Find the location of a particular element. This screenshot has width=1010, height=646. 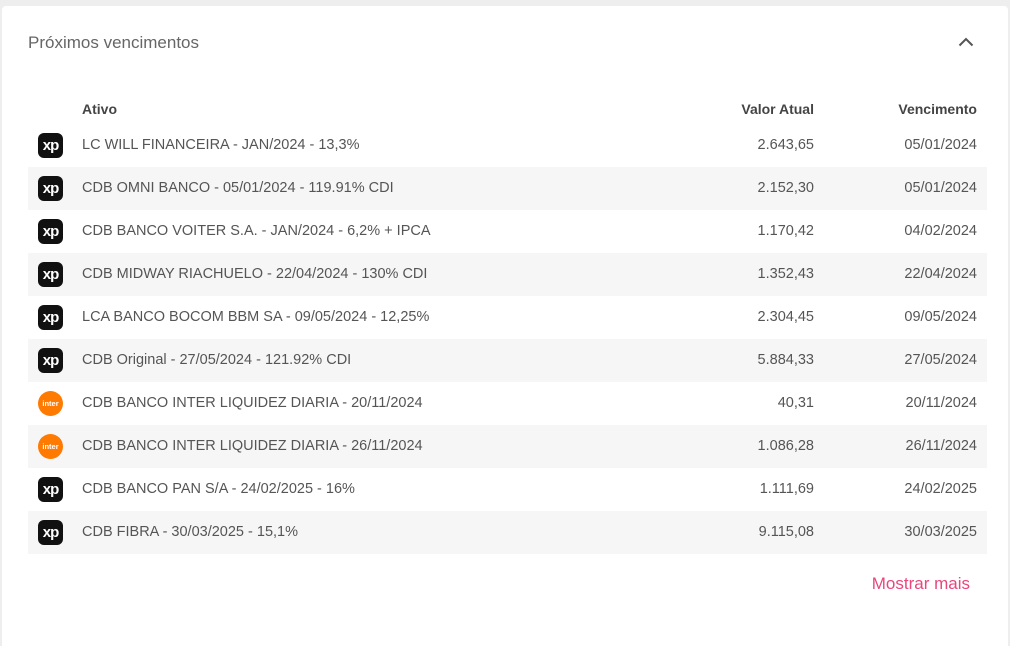

asset-name: CDB Original - 27/05/2024 - 121.92% CDI is located at coordinates (217, 360).